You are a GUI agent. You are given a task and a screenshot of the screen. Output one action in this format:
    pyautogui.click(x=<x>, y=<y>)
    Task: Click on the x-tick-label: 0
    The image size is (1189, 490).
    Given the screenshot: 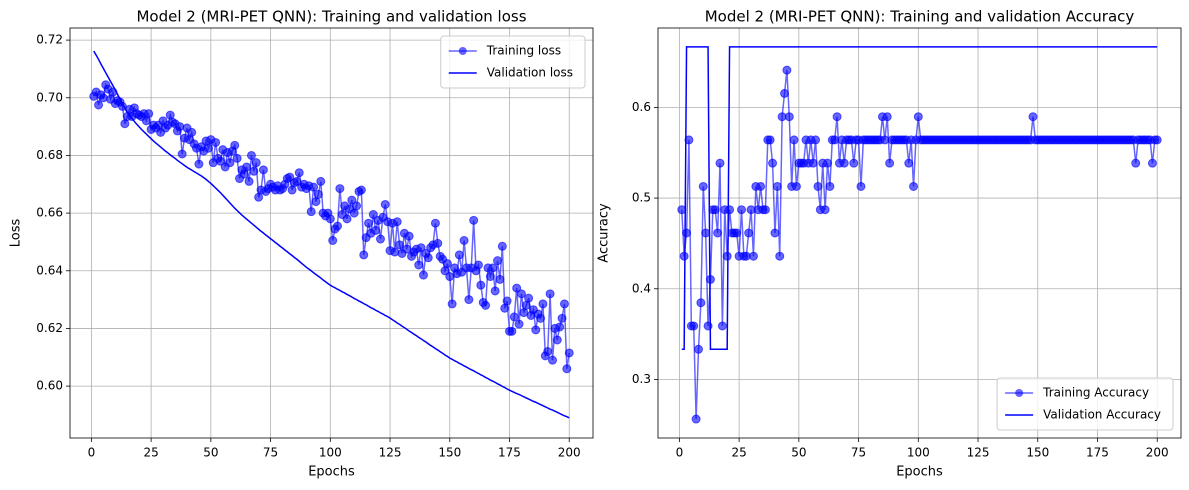 What is the action you would take?
    pyautogui.click(x=680, y=453)
    